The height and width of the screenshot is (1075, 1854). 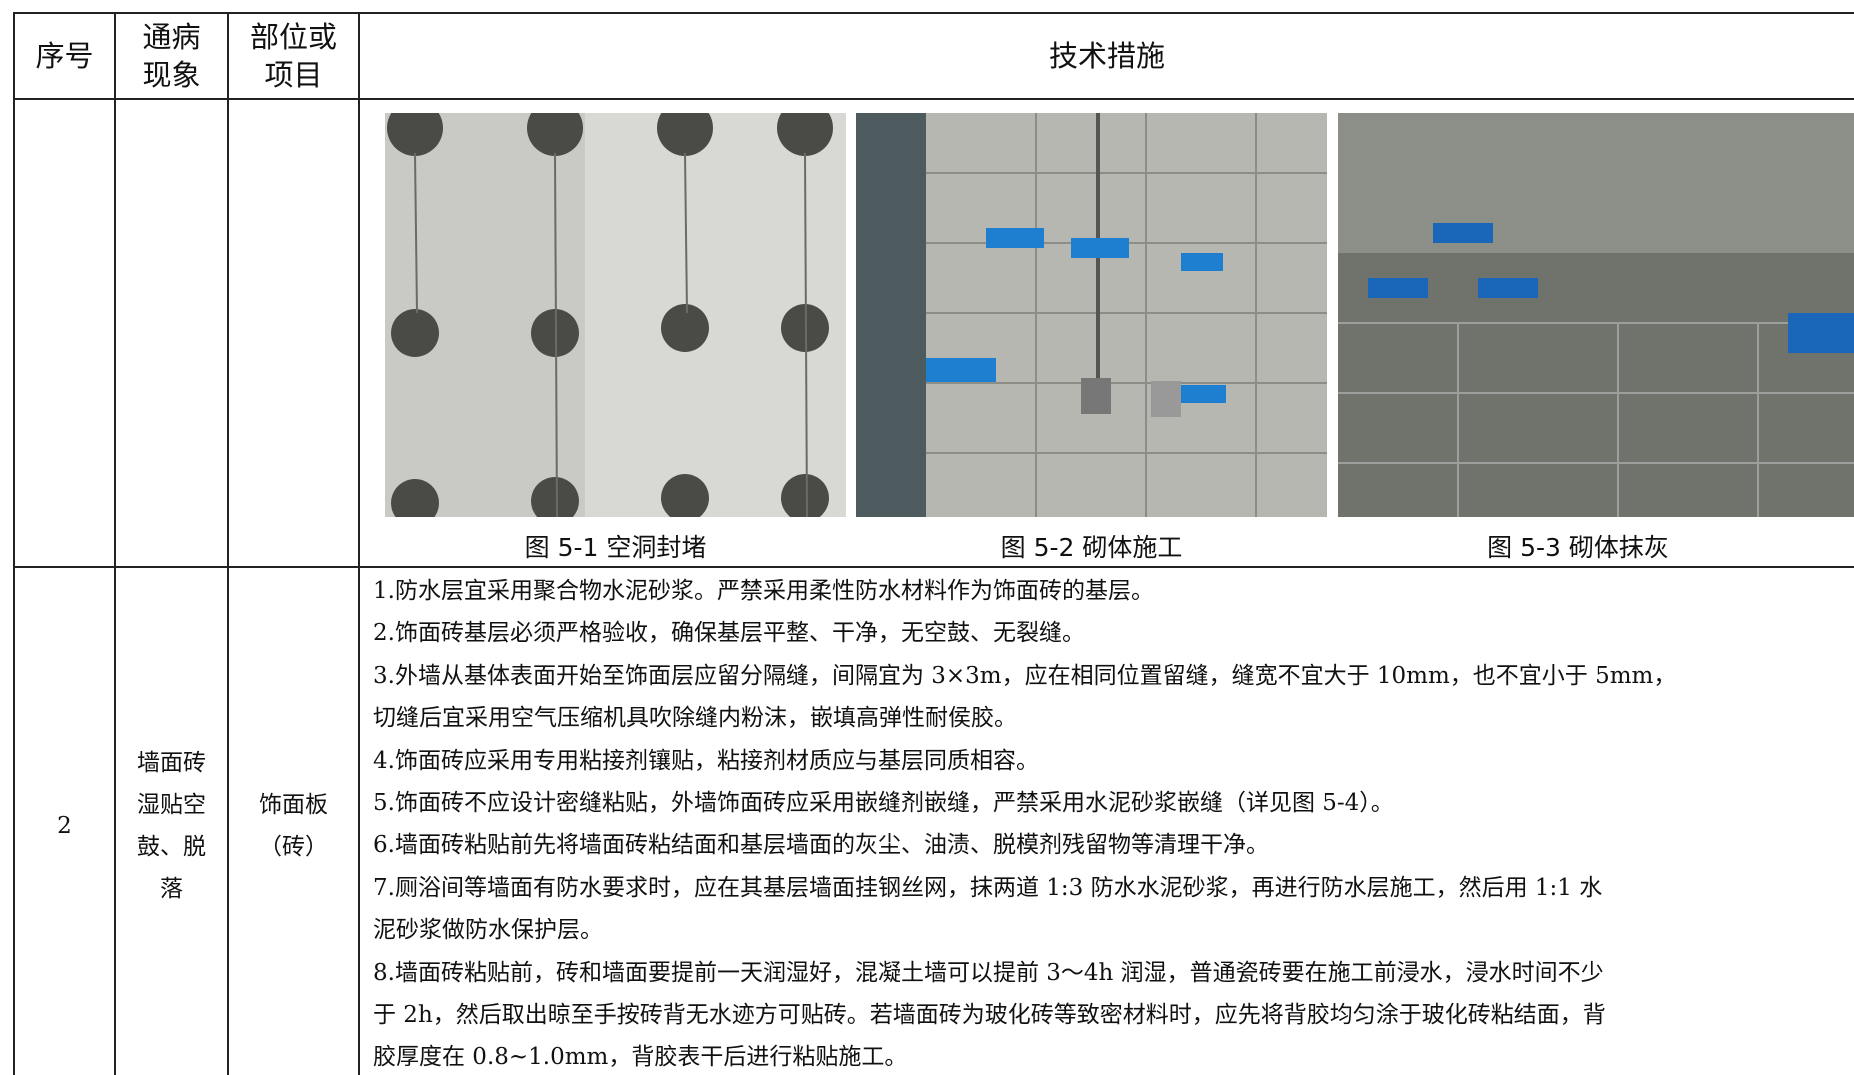 What do you see at coordinates (64, 826) in the screenshot?
I see `row-number: 2` at bounding box center [64, 826].